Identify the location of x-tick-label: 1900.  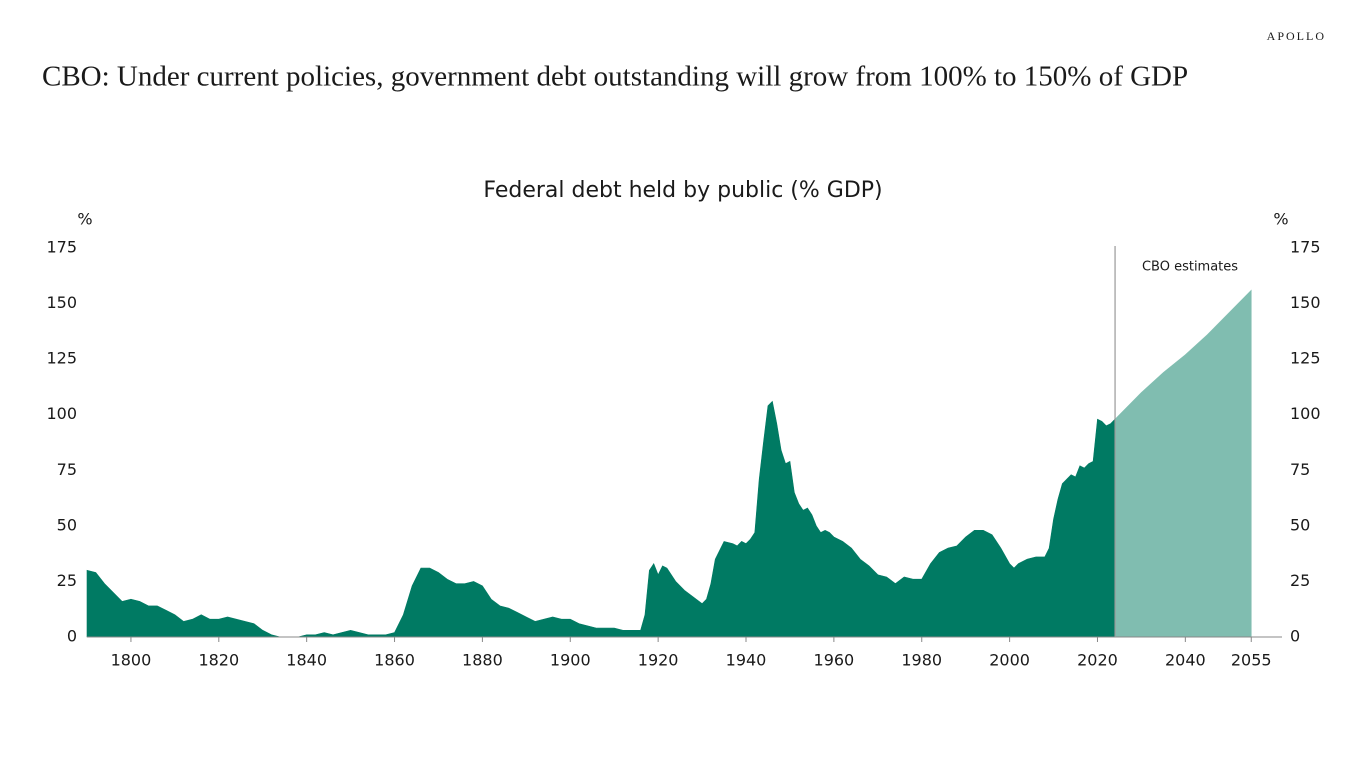
(570, 660).